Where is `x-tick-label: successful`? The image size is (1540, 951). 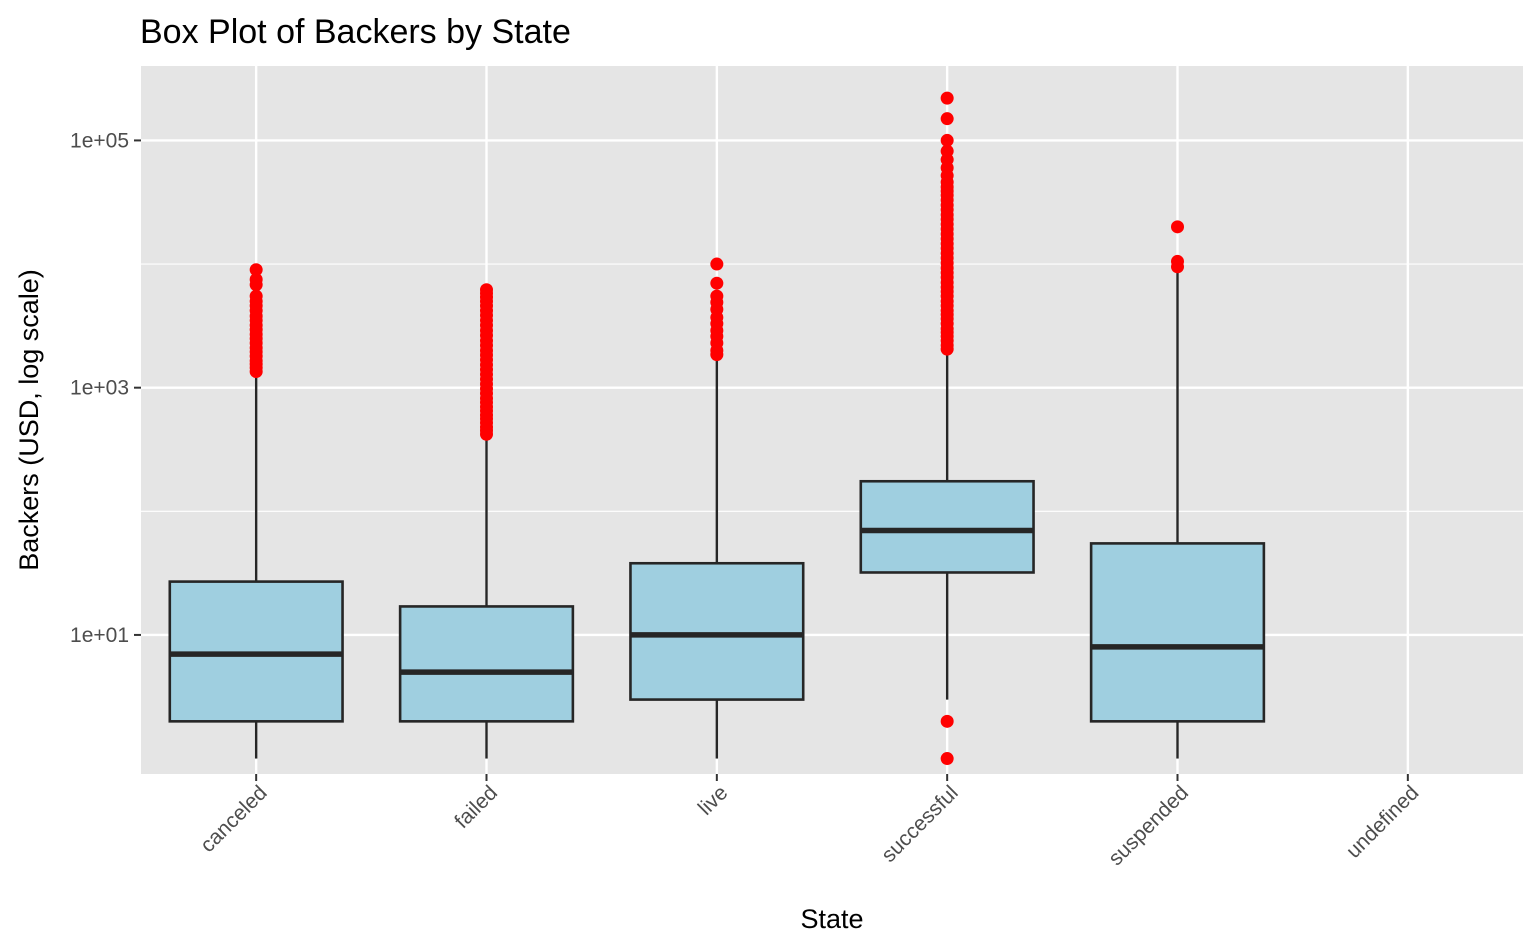 x-tick-label: successful is located at coordinates (920, 824).